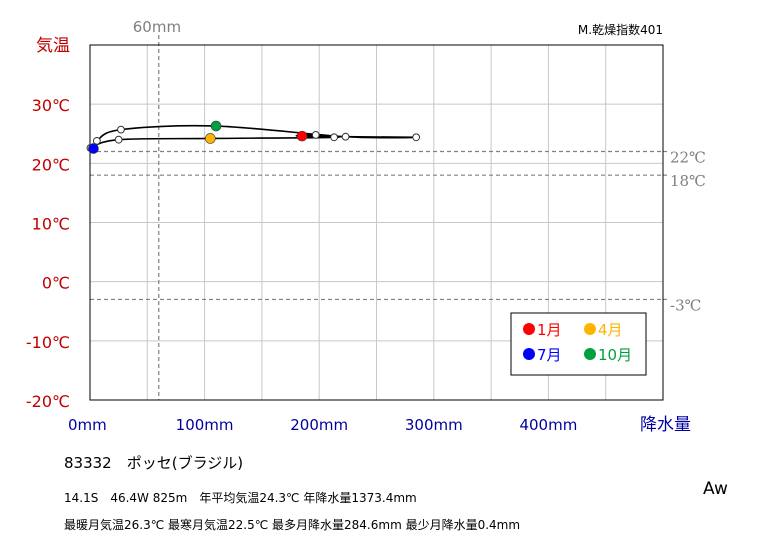  I want to click on legend: 1月 4月 7月 10月, so click(578, 344).